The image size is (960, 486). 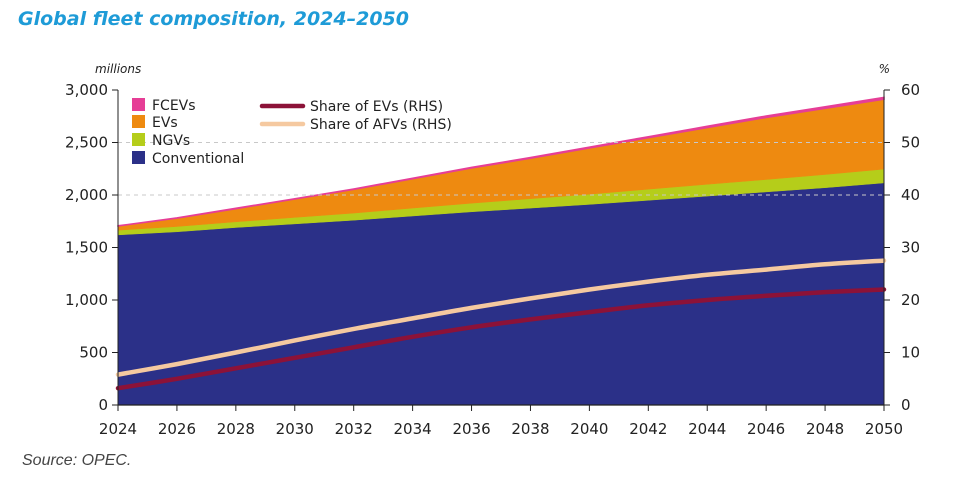 I want to click on legend-swatch-ngvs, so click(x=138, y=139).